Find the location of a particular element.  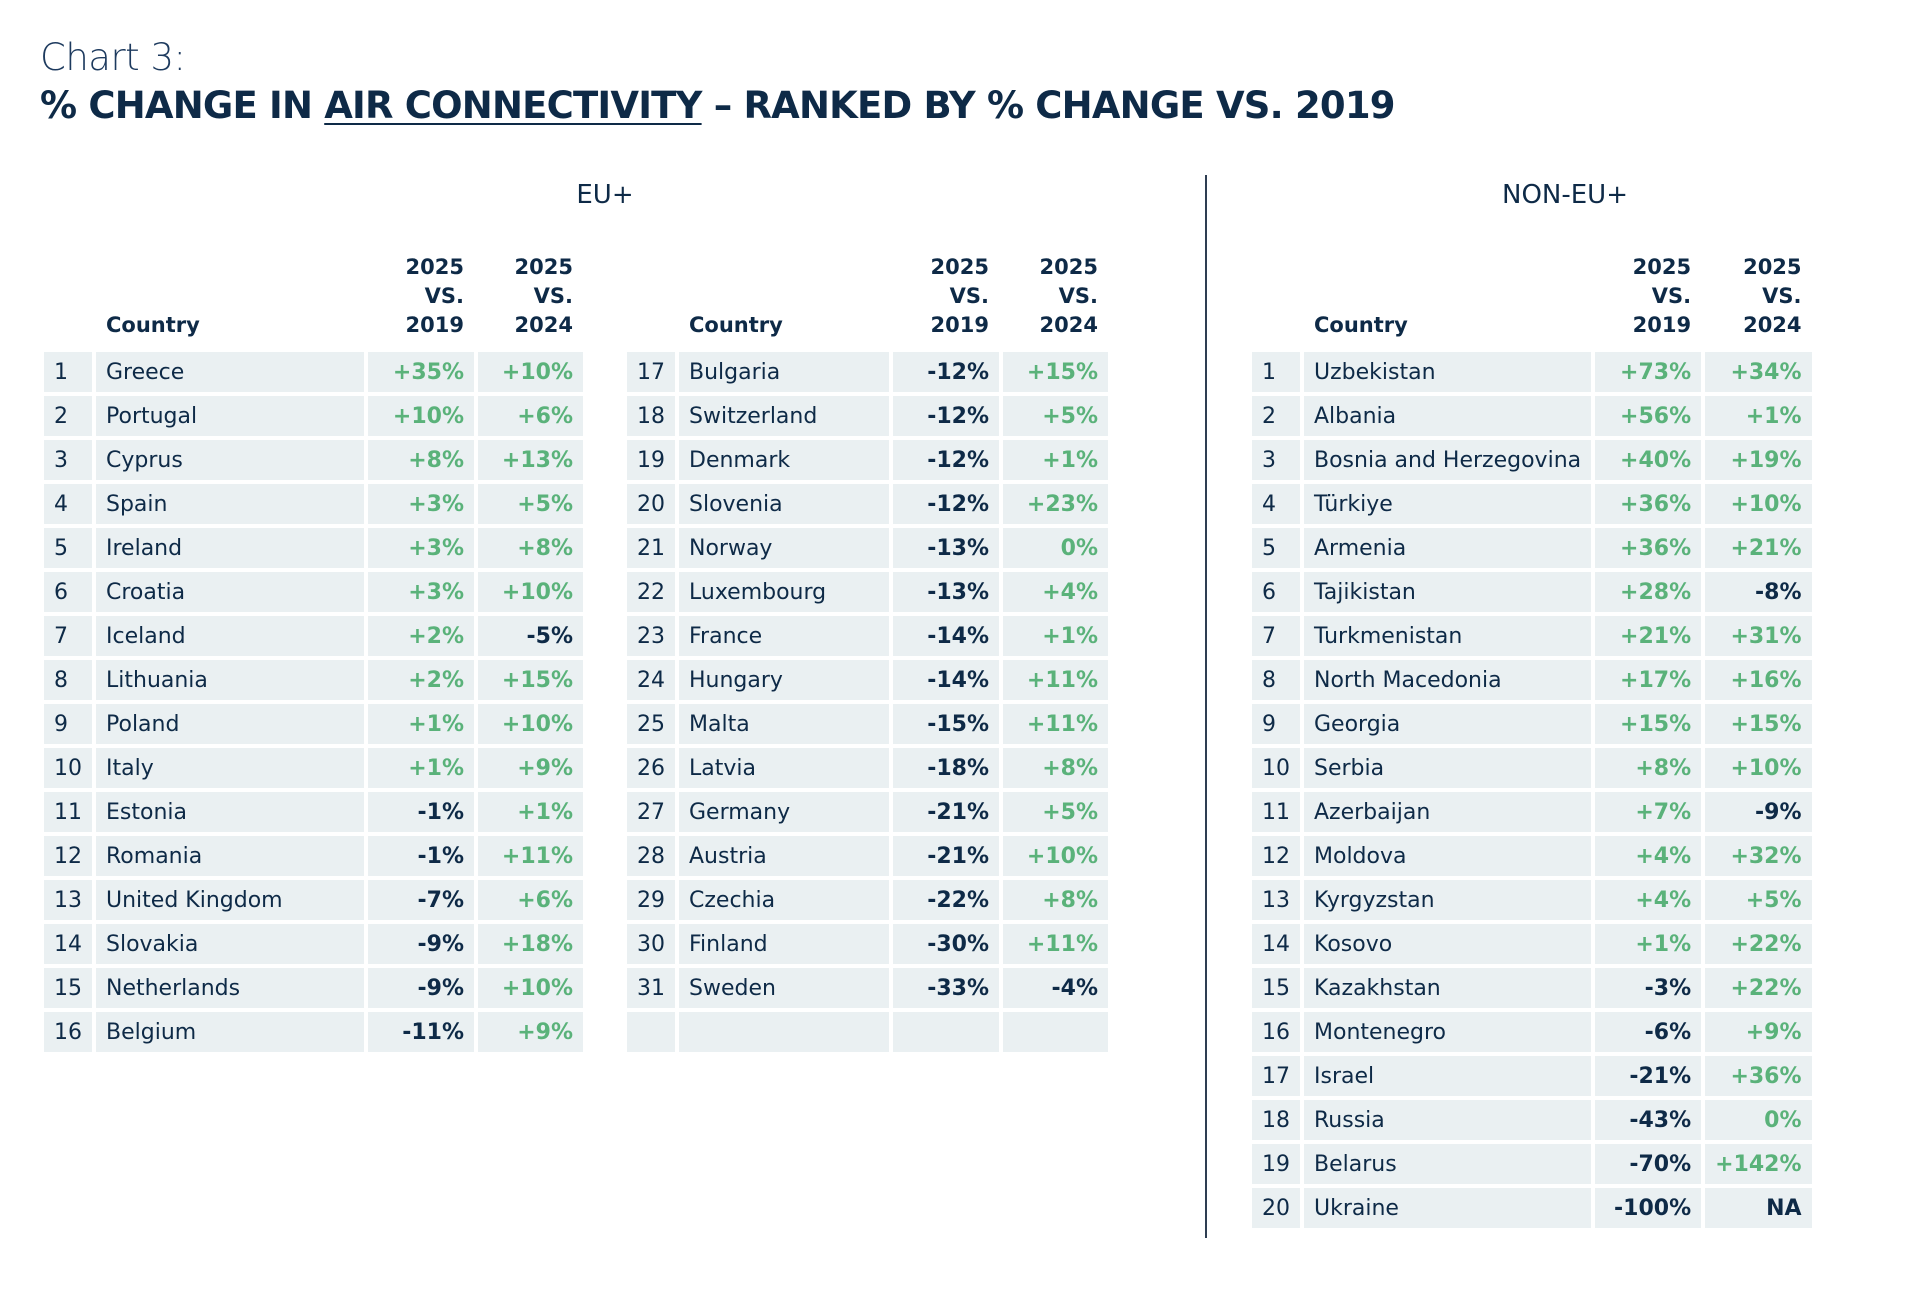

country-cell: Latvia is located at coordinates (784, 768).